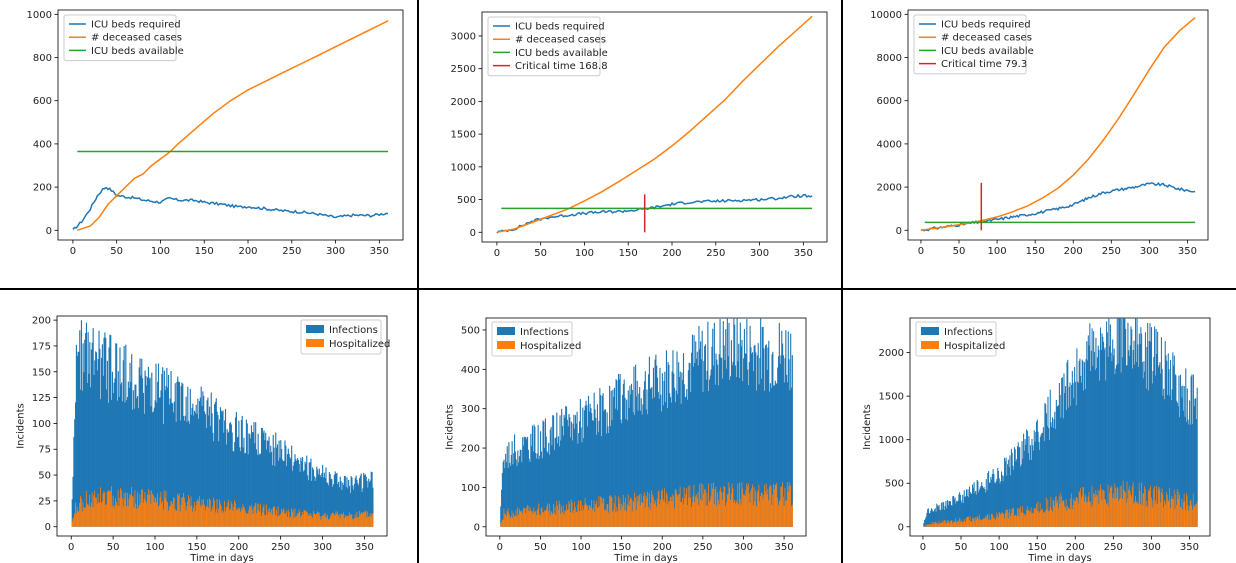 Image resolution: width=1236 pixels, height=563 pixels. I want to click on legend-label: Hospitalized, so click(359, 344).